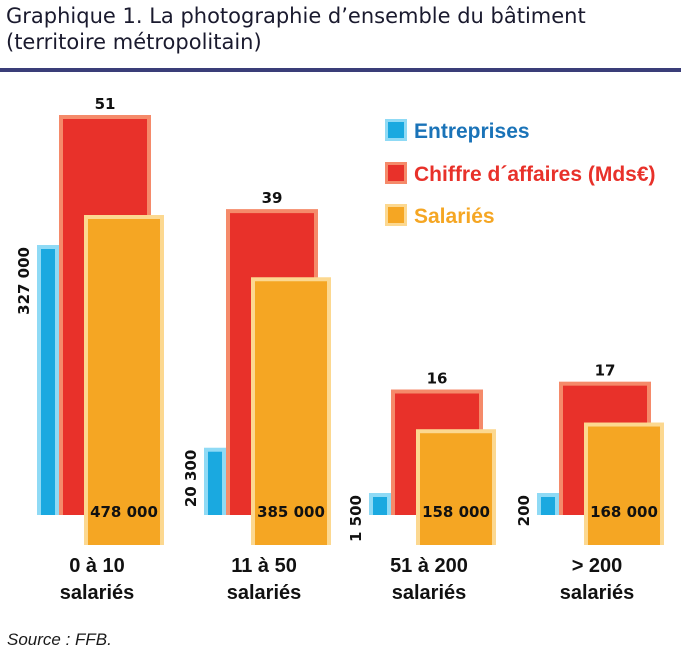 The width and height of the screenshot is (681, 657). I want to click on category-label: > 200, so click(597, 566).